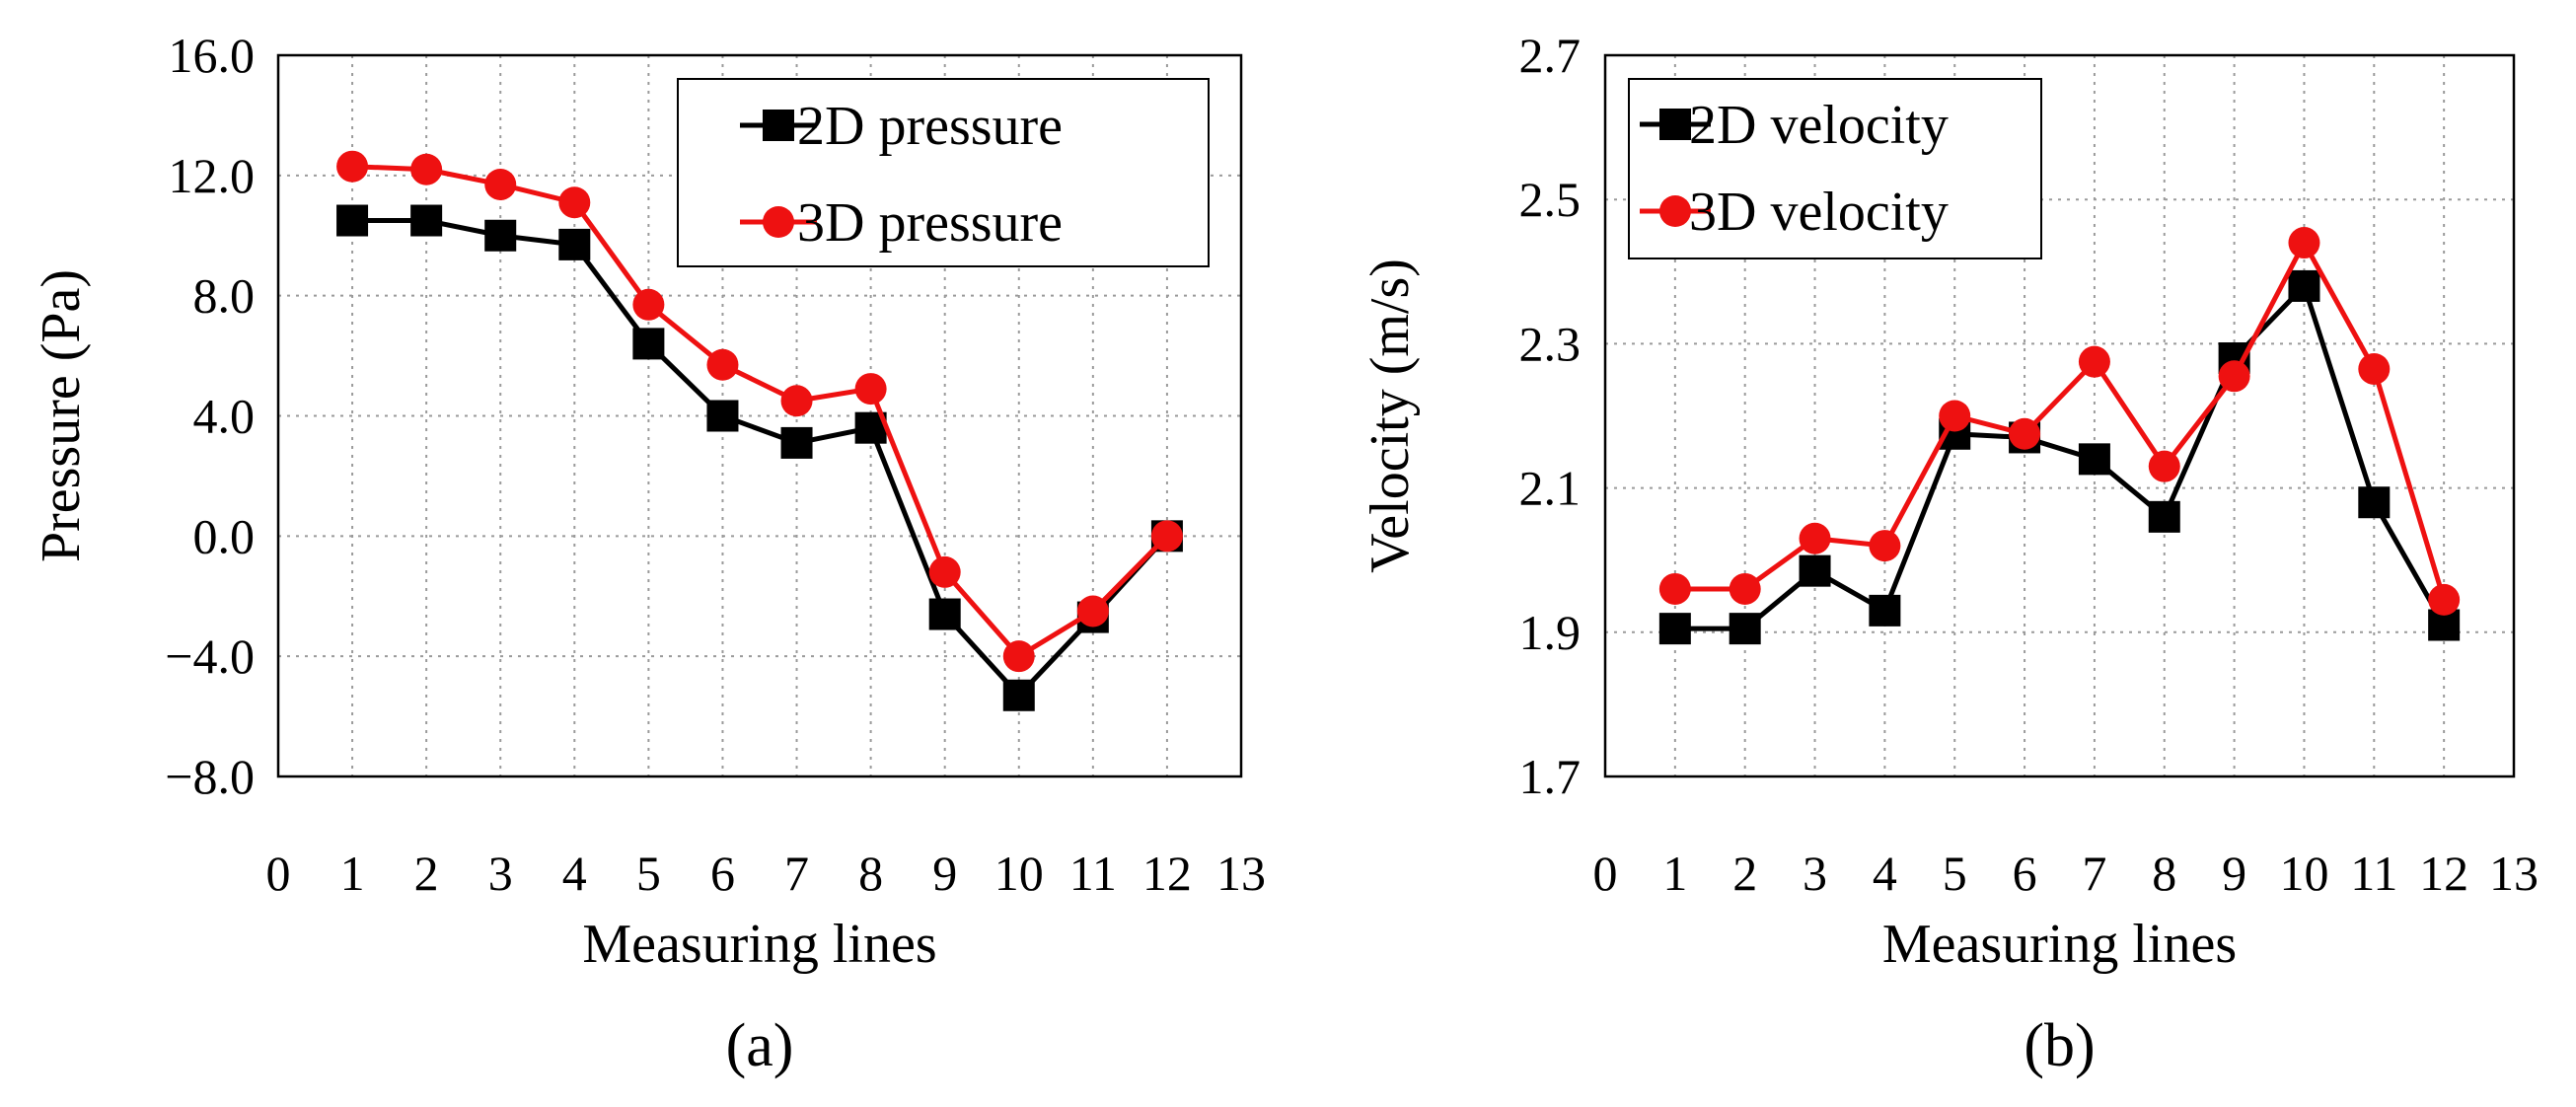 The width and height of the screenshot is (2576, 1107). Describe the element at coordinates (760, 1045) in the screenshot. I see `panel-label: (a)` at that location.